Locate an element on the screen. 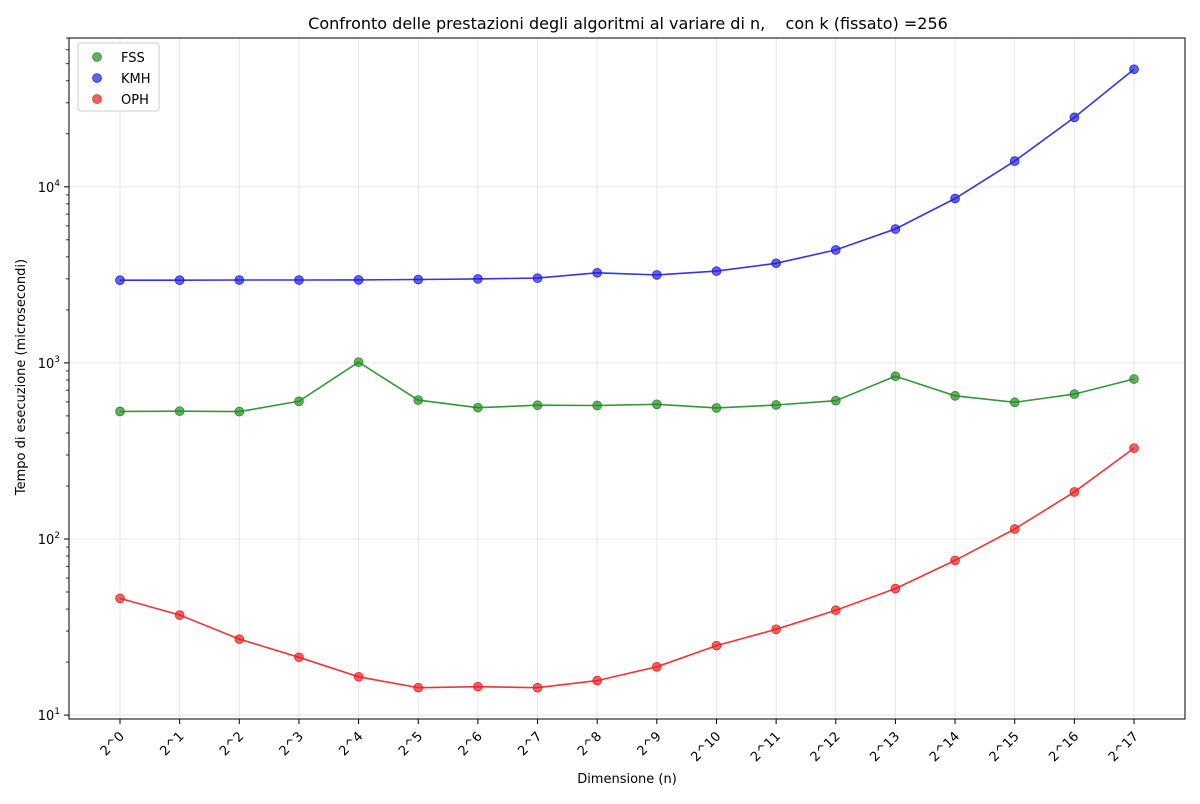 The image size is (1200, 804). legend-marker-oph is located at coordinates (97, 99).